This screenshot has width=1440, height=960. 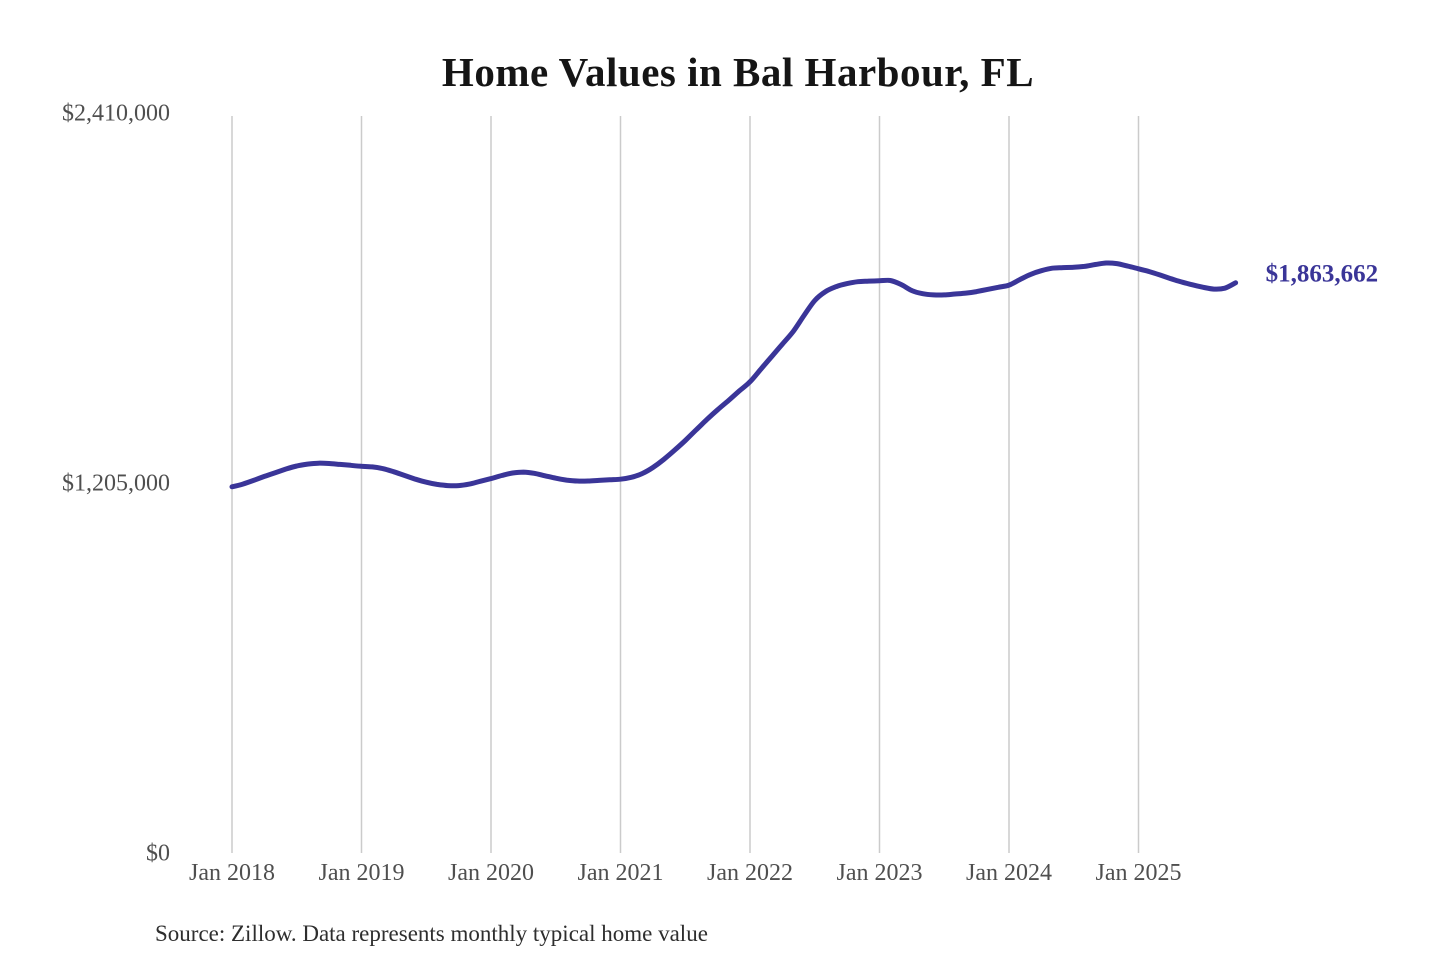 What do you see at coordinates (750, 873) in the screenshot?
I see `x-tick-label: Jan 2022` at bounding box center [750, 873].